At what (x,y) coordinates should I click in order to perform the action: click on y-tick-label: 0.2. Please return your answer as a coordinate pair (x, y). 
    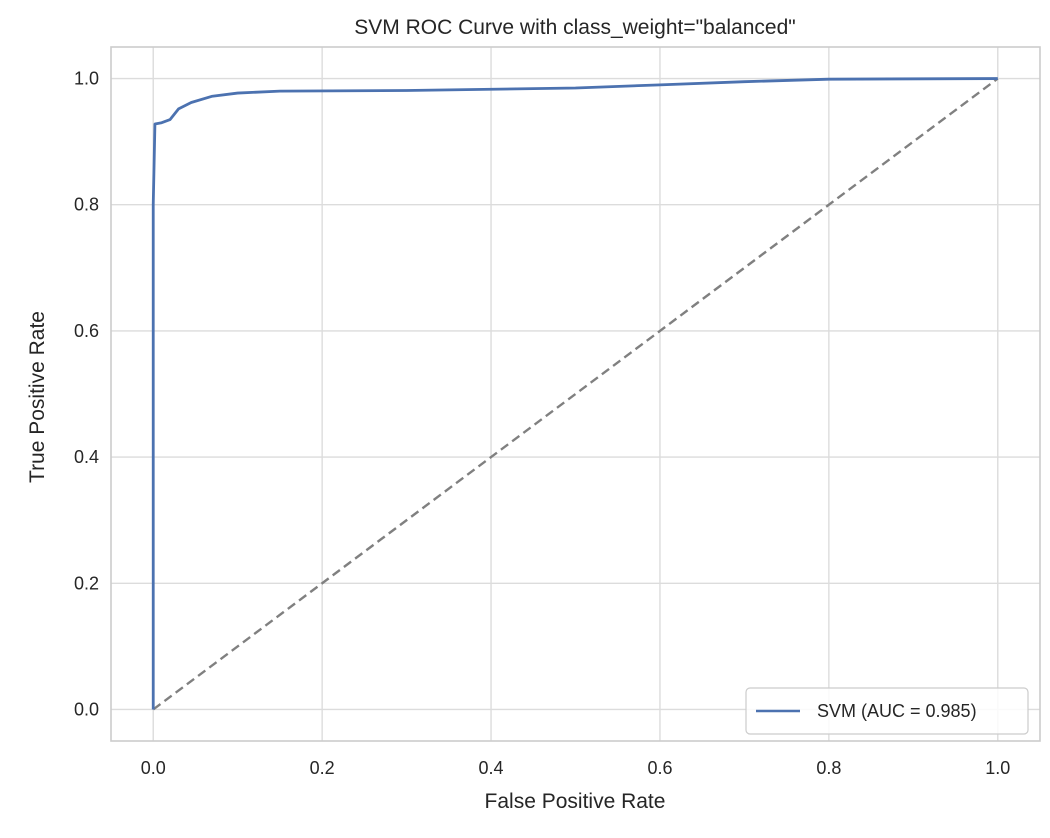
    Looking at the image, I should click on (86, 583).